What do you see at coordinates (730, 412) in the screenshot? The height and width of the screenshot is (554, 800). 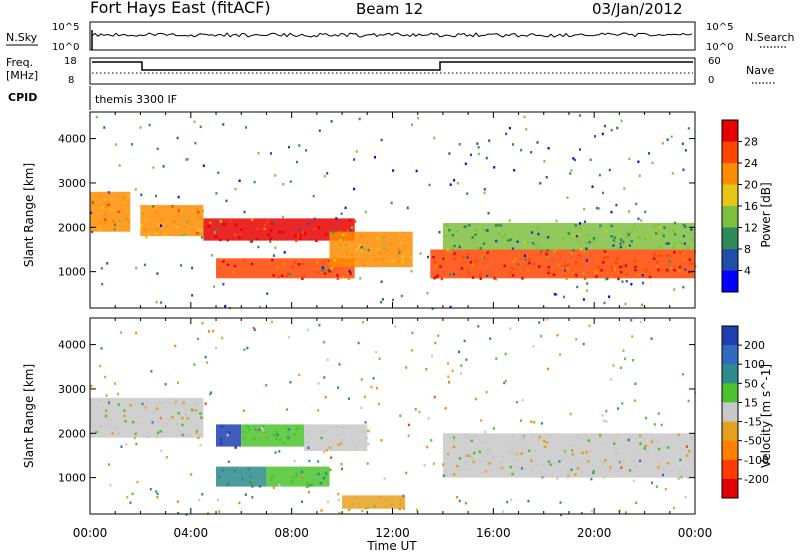 I see `velocity-colorbar-swatch` at bounding box center [730, 412].